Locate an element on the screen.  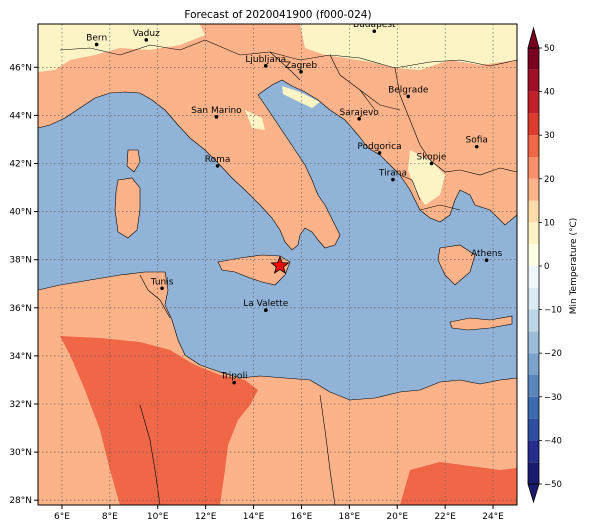
city-label: Vaduz is located at coordinates (146, 34).